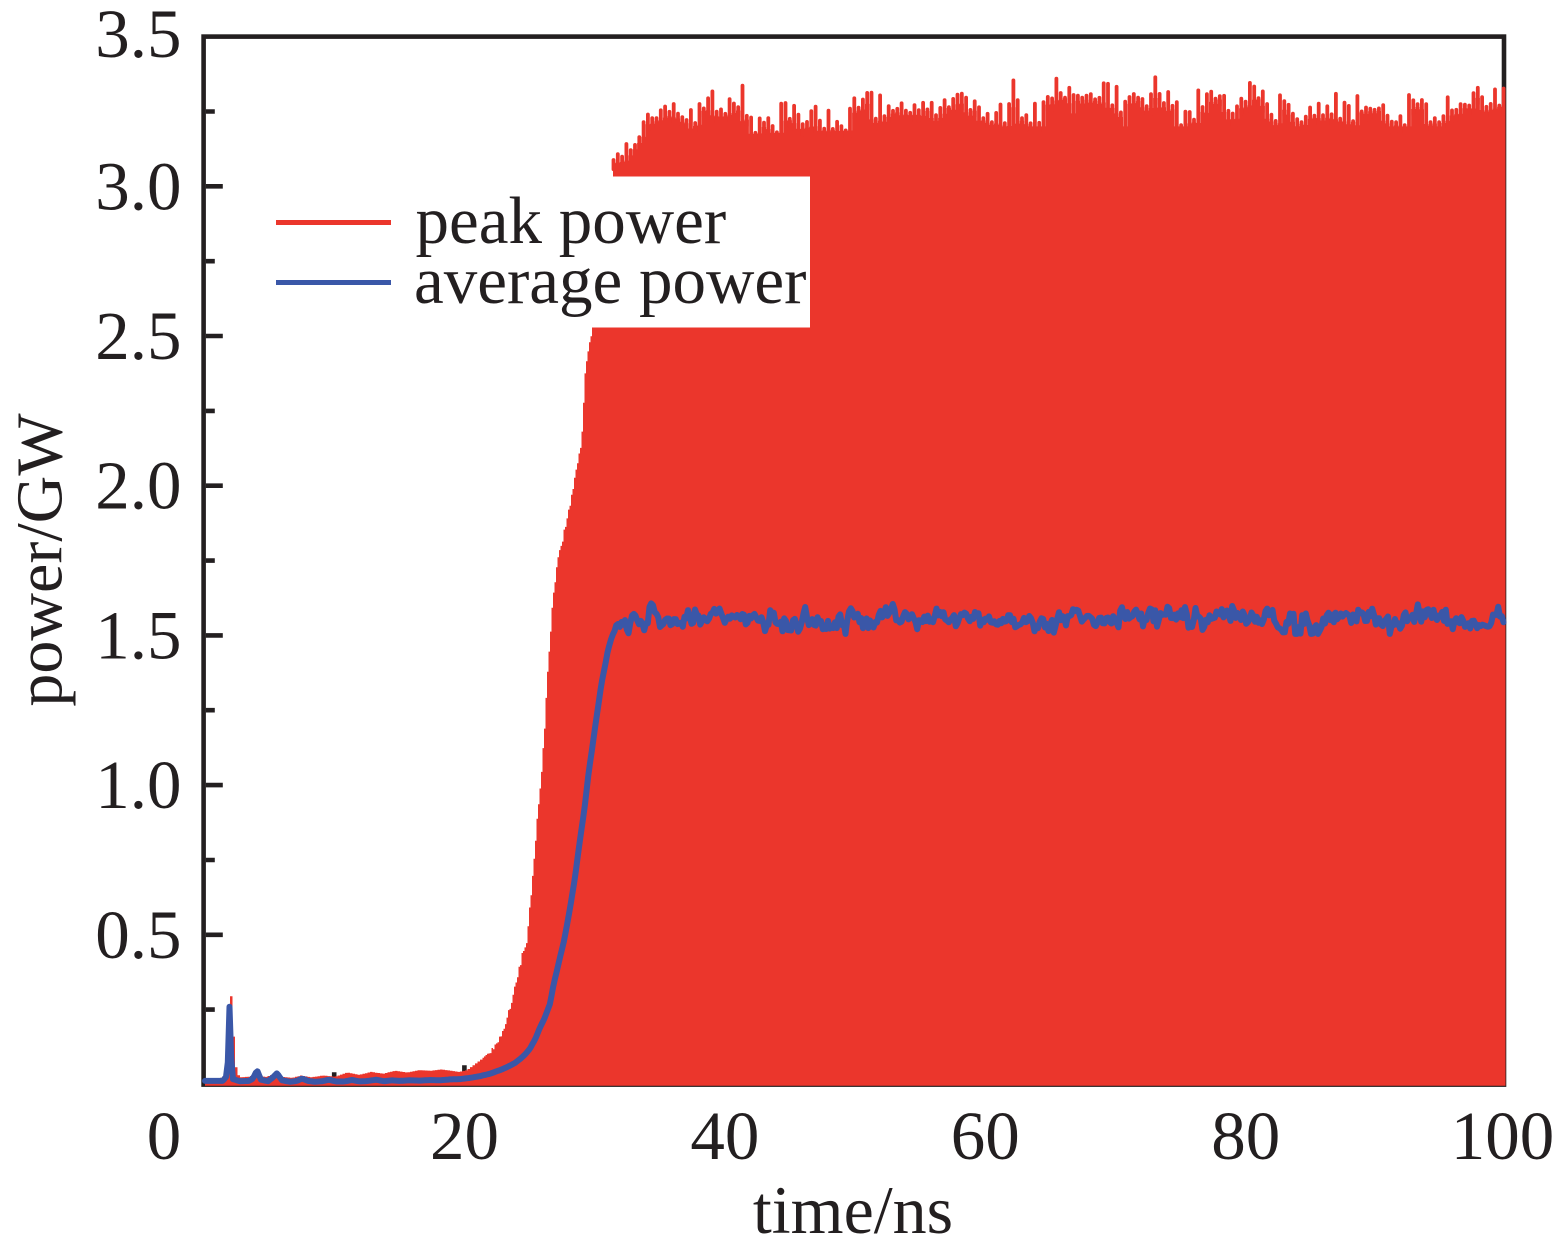  What do you see at coordinates (164, 1136) in the screenshot?
I see `svg-text: 0` at bounding box center [164, 1136].